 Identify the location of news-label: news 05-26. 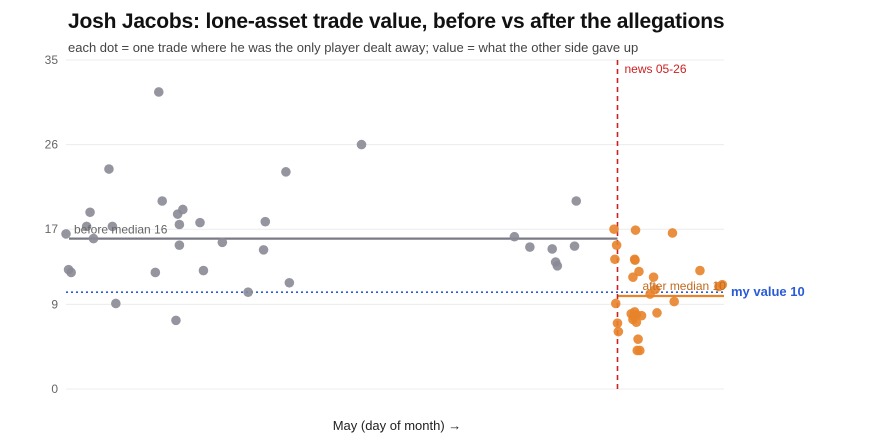
(655, 69).